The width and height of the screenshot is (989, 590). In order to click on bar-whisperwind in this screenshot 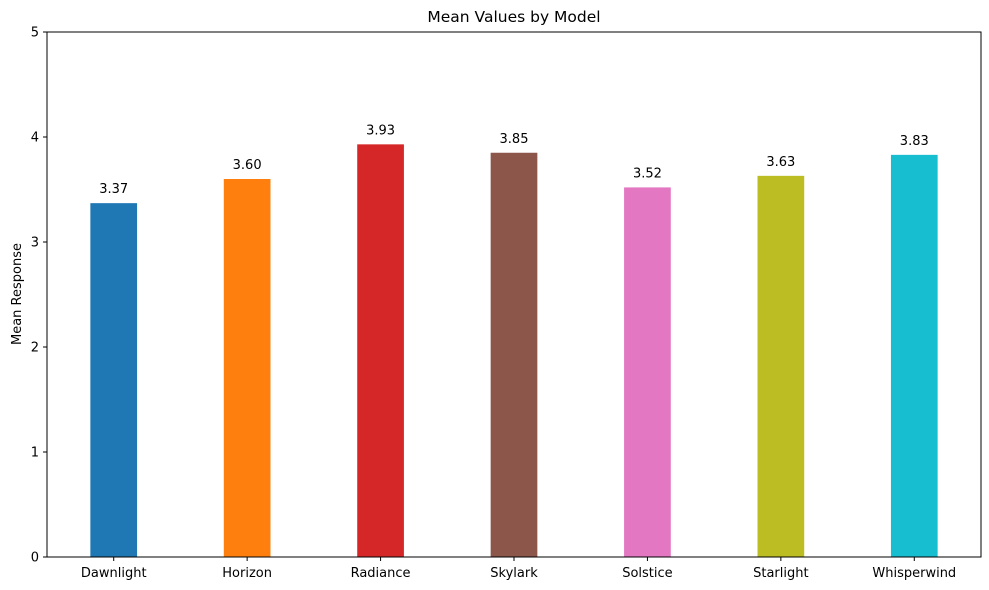, I will do `click(914, 355)`.